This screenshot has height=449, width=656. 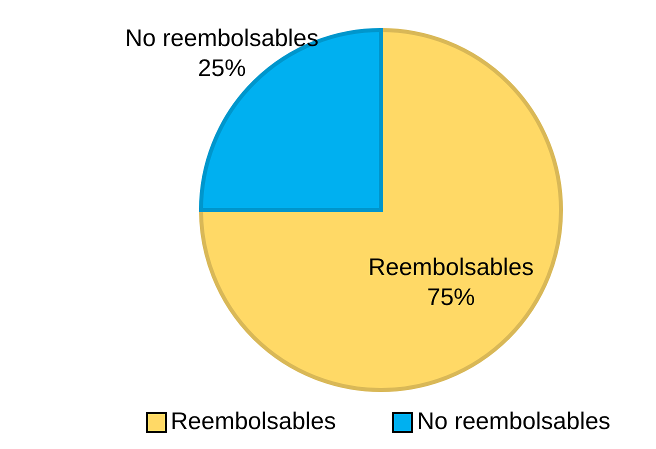 What do you see at coordinates (253, 422) in the screenshot?
I see `legend-label: Reembolsables` at bounding box center [253, 422].